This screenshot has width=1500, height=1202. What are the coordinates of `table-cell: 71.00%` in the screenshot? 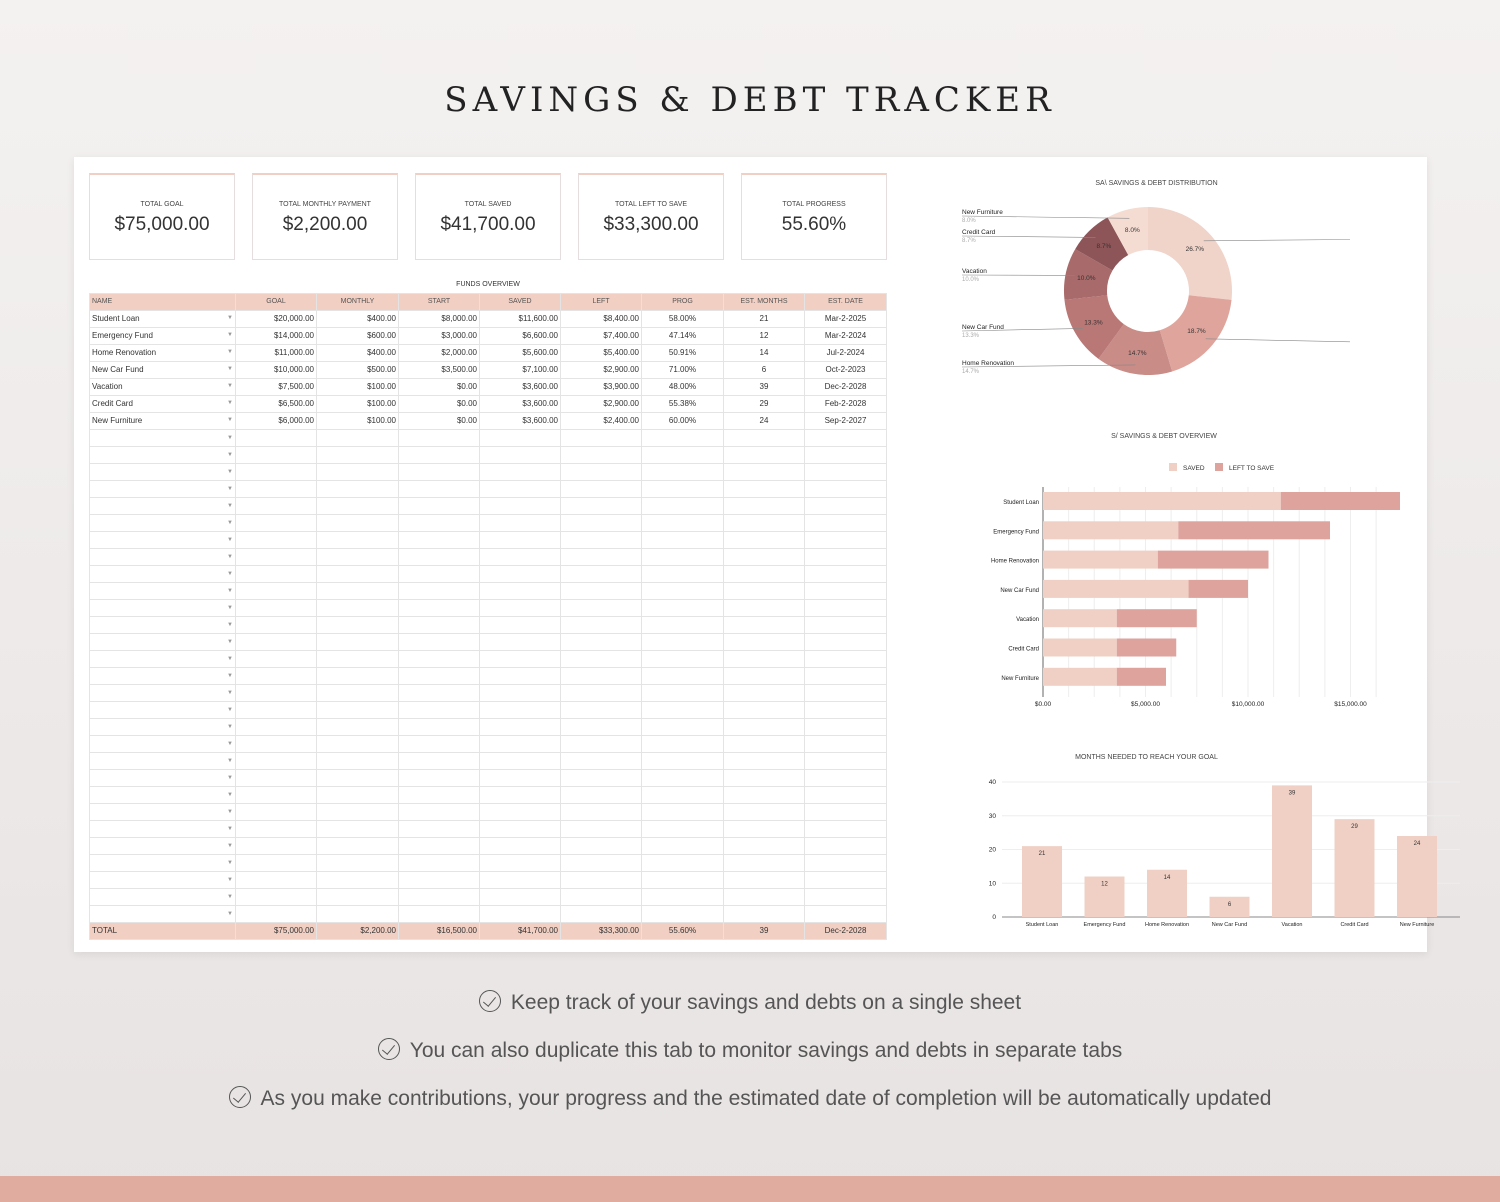 It's located at (682, 369).